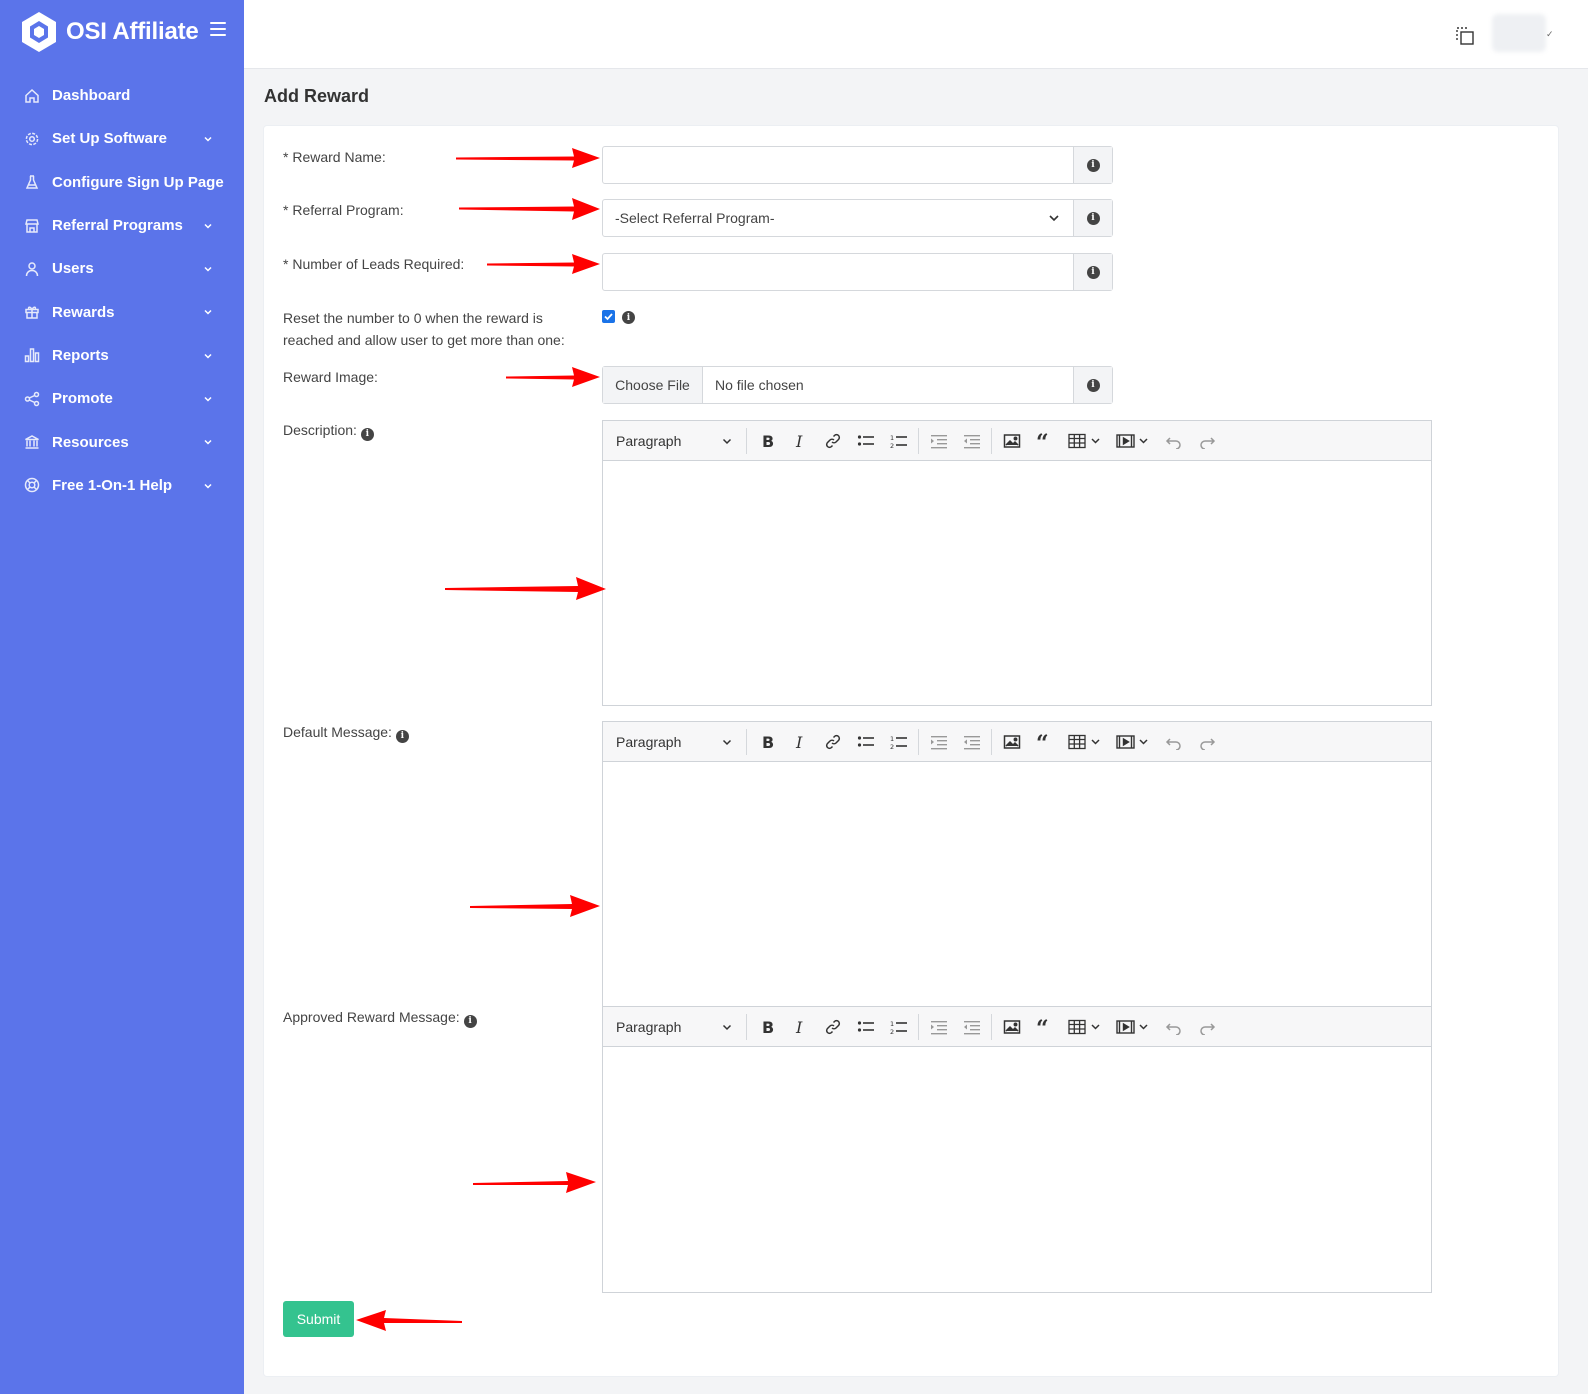 This screenshot has width=1588, height=1394. I want to click on referral-program-group: -Select Referral Program- i, so click(857, 218).